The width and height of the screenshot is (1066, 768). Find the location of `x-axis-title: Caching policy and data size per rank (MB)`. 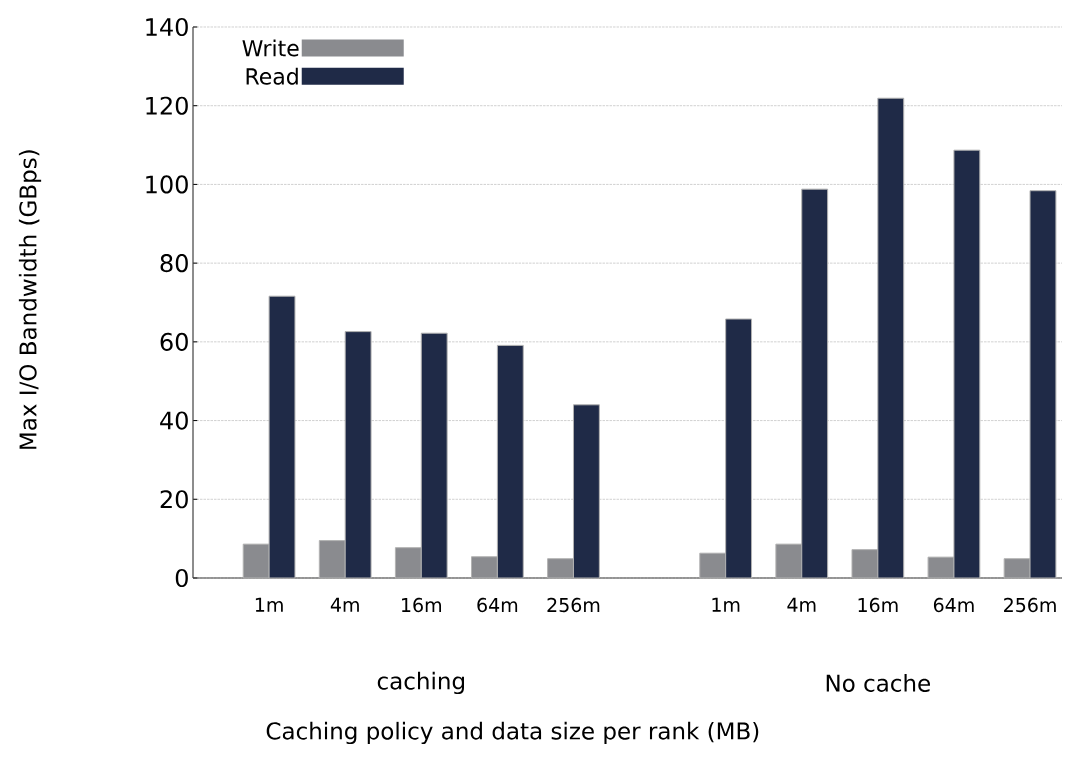

x-axis-title: Caching policy and data size per rank (MB) is located at coordinates (512, 733).